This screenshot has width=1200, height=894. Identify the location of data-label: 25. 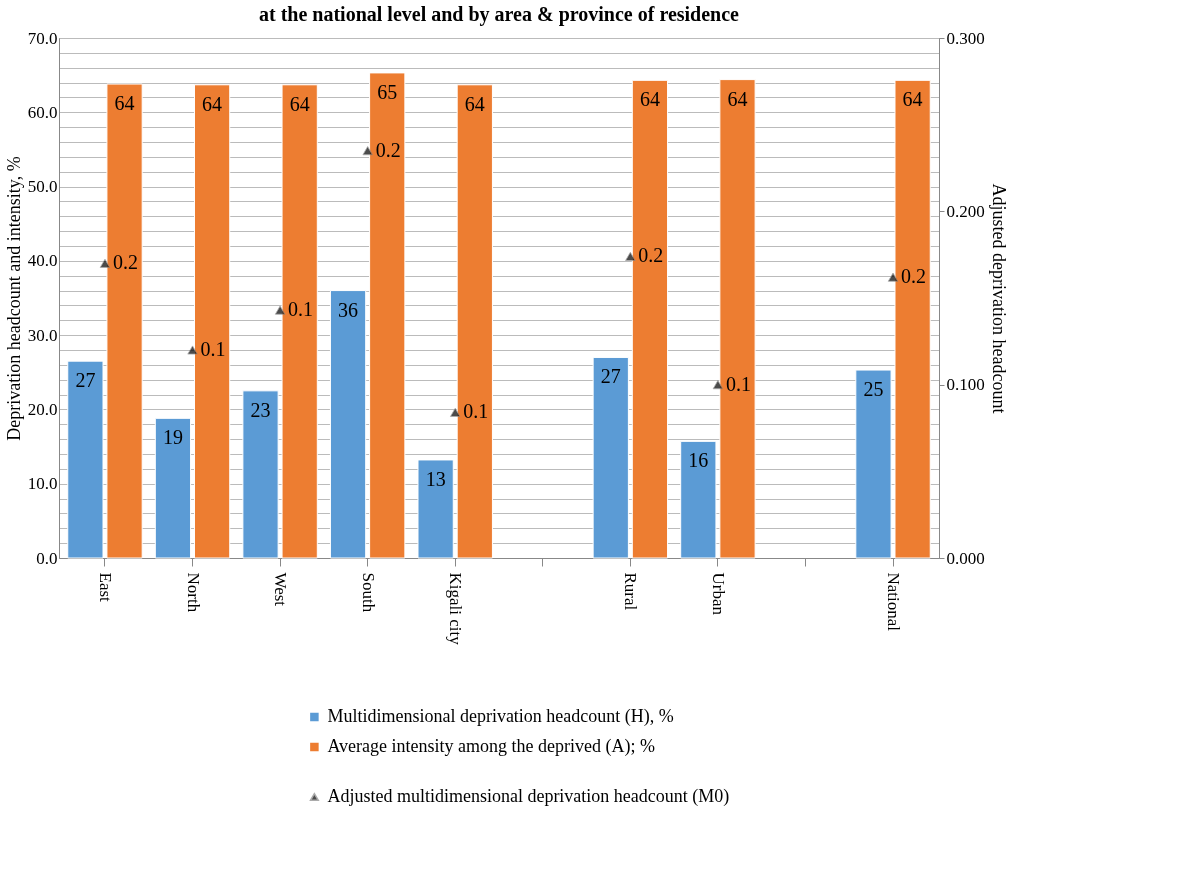
(873, 389).